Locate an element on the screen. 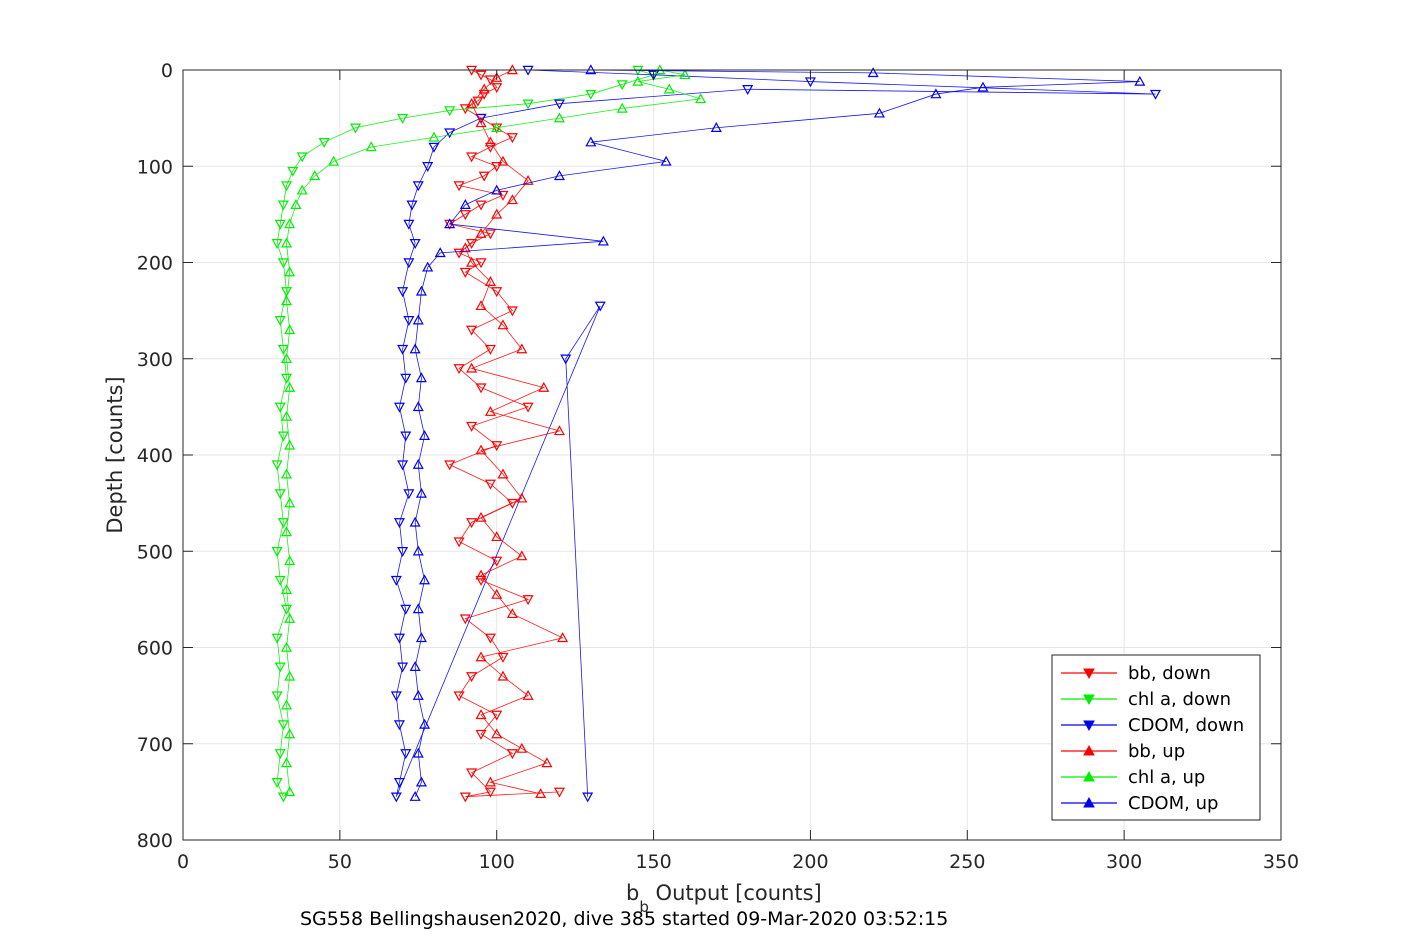 The height and width of the screenshot is (945, 1417). legend-label: chl a, up is located at coordinates (1166, 777).